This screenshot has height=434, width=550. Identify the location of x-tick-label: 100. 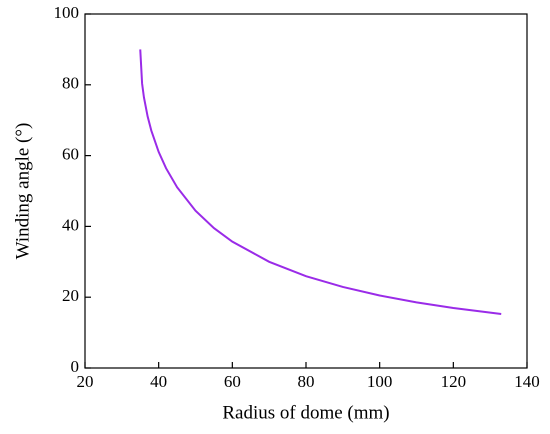
(380, 381).